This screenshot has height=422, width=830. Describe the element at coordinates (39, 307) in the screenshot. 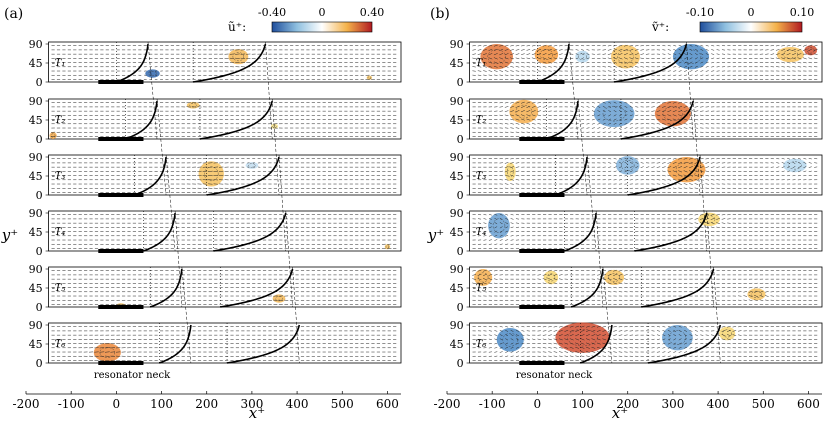

I see `panel-a-row-5-ytick-label-0: 0` at that location.